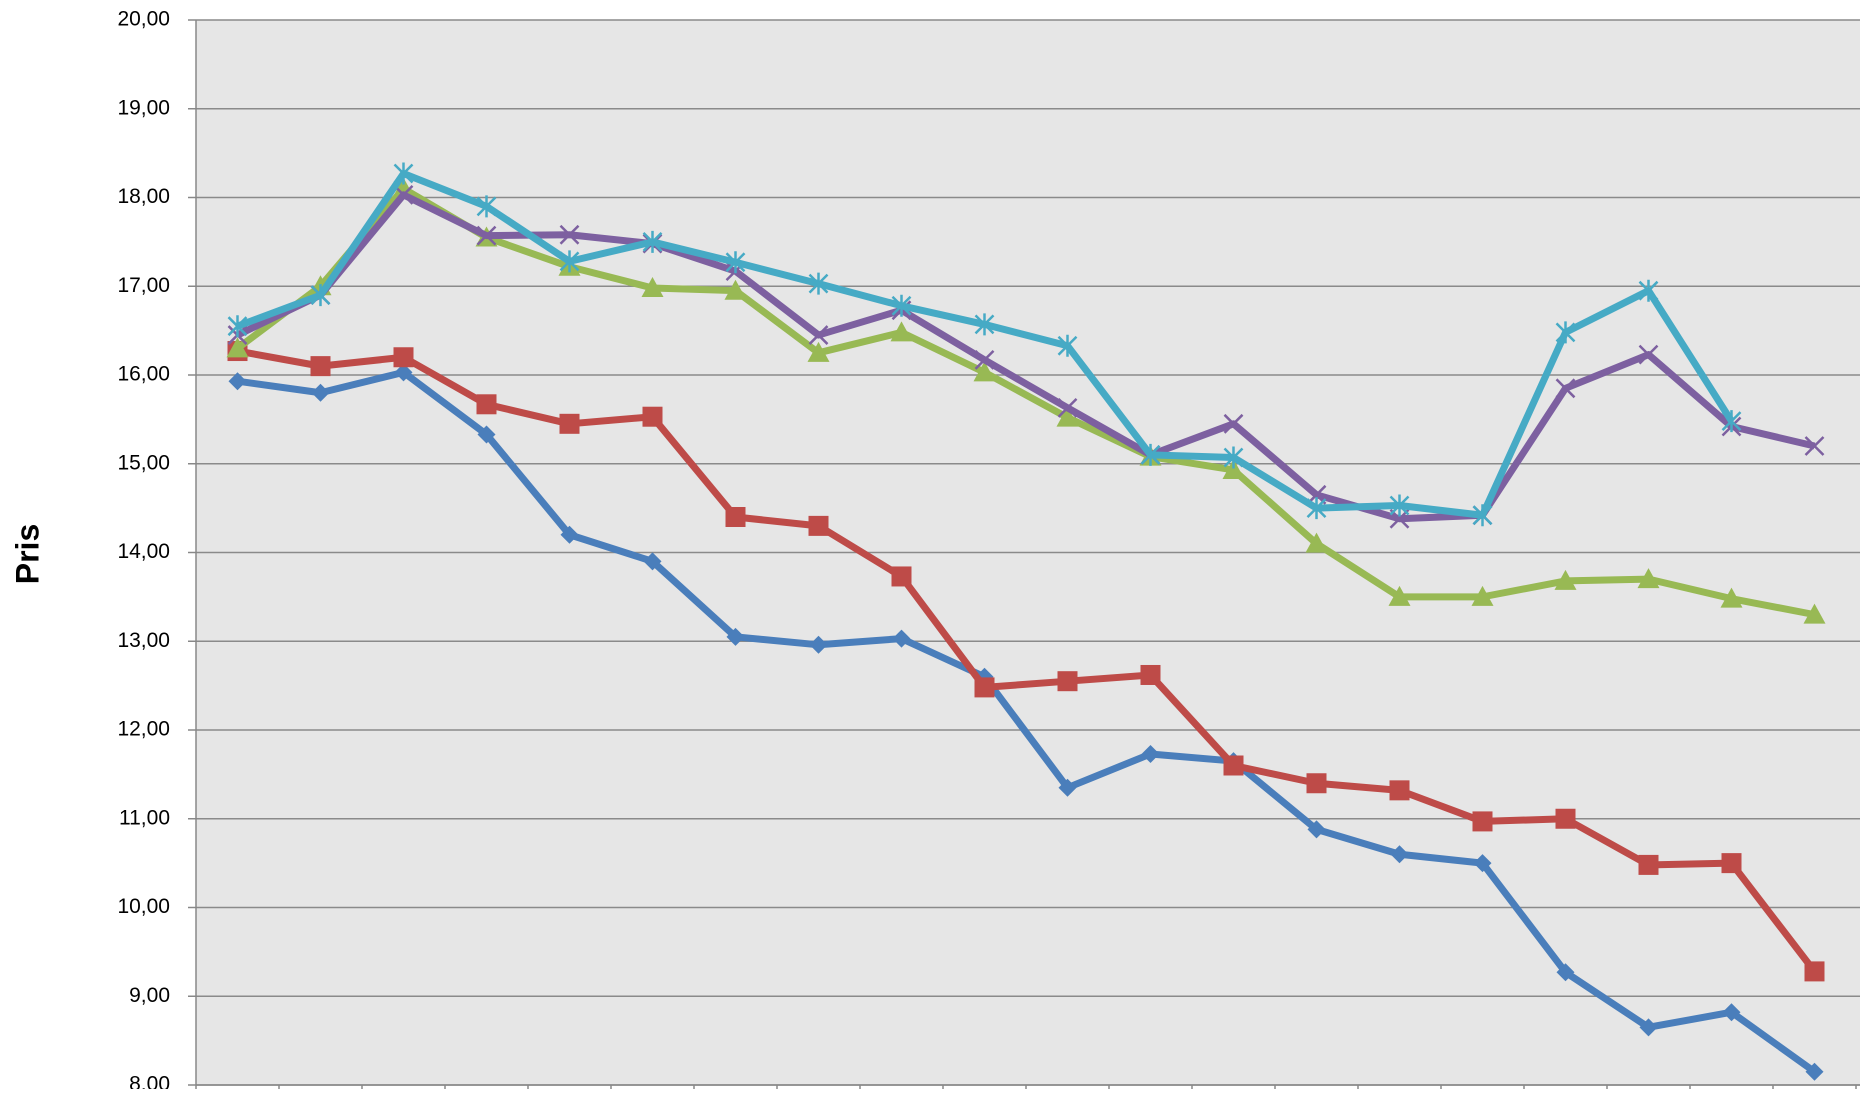  What do you see at coordinates (143, 19) in the screenshot?
I see `y-tick-label: 20,00` at bounding box center [143, 19].